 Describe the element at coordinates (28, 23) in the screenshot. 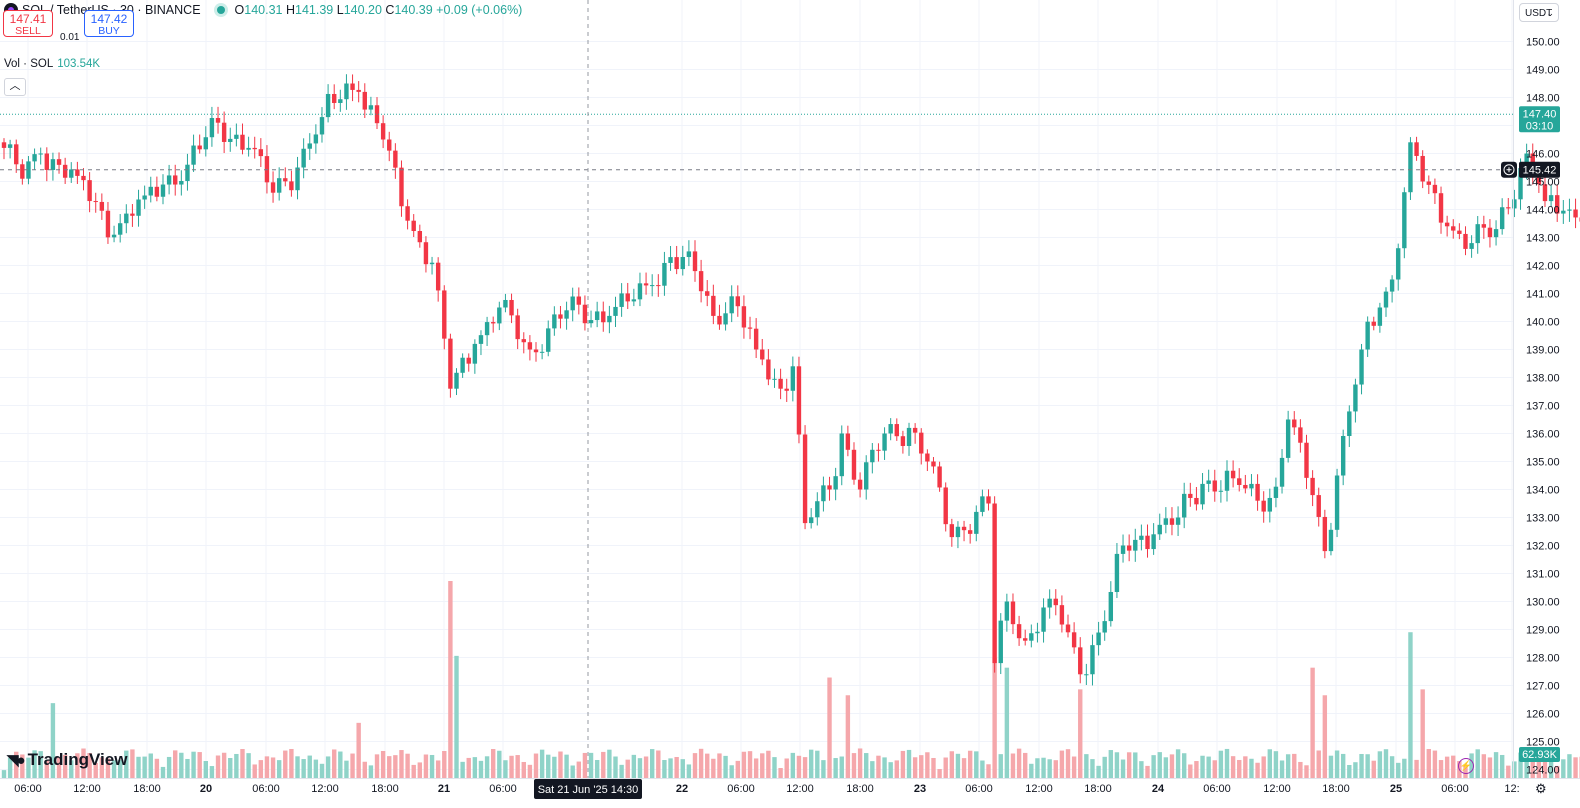

I see `sell-button: 147.41 SELL` at that location.